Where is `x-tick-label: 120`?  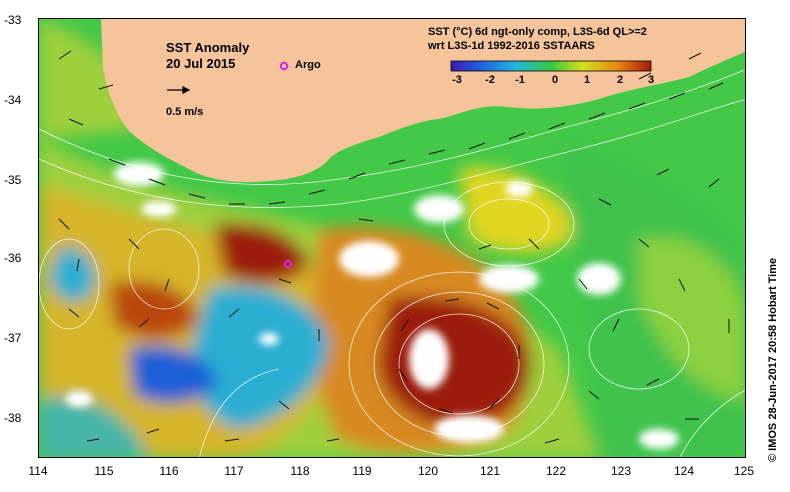 x-tick-label: 120 is located at coordinates (428, 471).